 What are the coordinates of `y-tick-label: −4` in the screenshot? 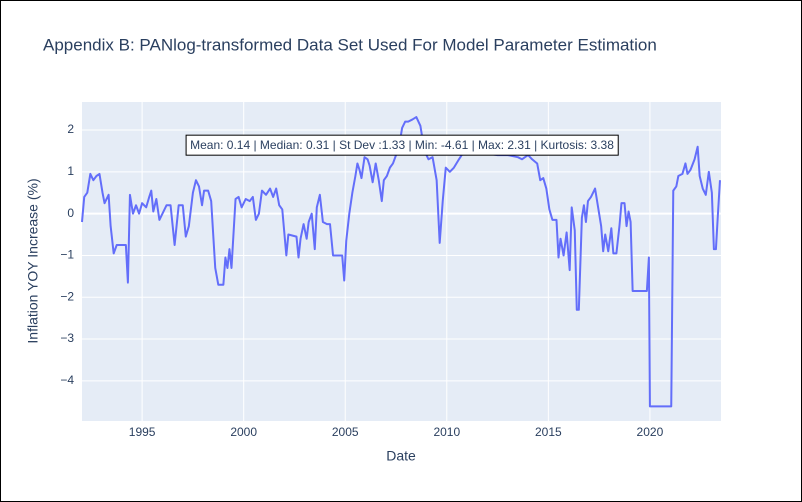 It's located at (67, 380).